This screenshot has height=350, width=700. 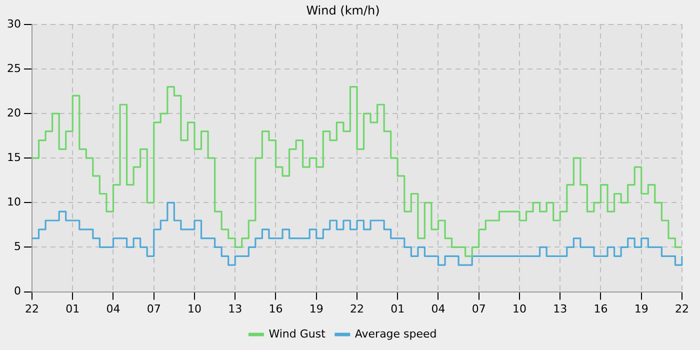 What do you see at coordinates (13, 157) in the screenshot?
I see `y-tick-label: 15` at bounding box center [13, 157].